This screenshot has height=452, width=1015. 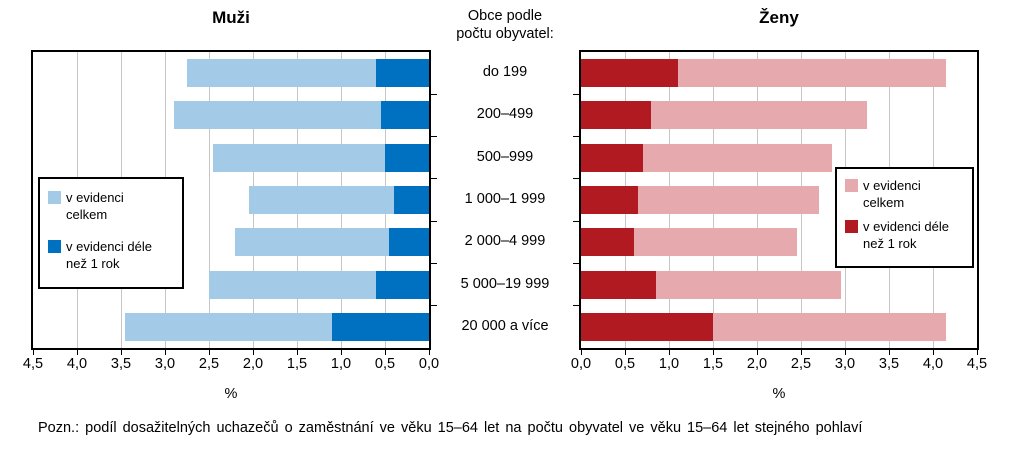 What do you see at coordinates (297, 364) in the screenshot?
I see `axis-tick-label: 1,5` at bounding box center [297, 364].